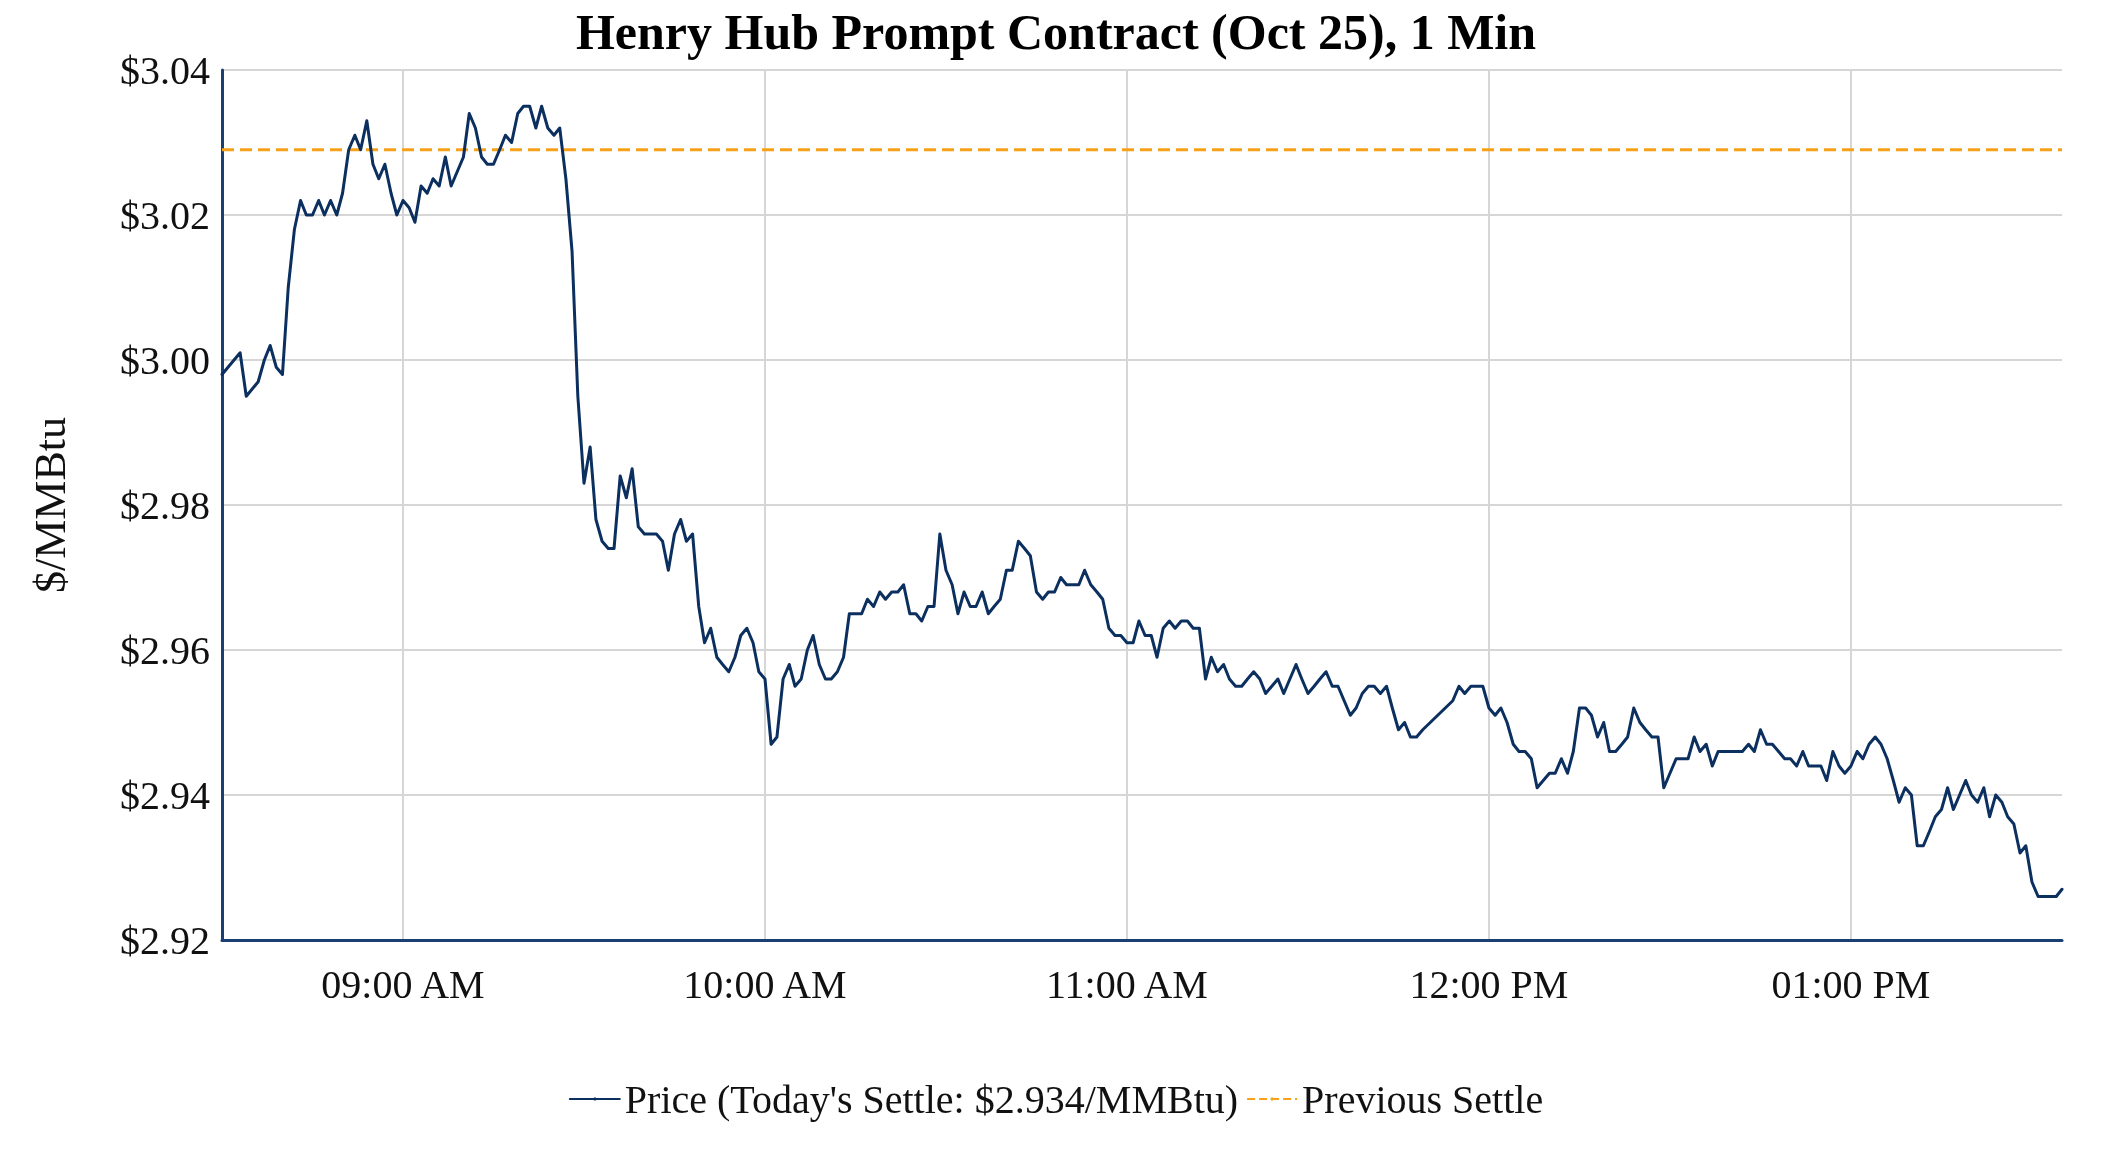  What do you see at coordinates (165, 505) in the screenshot?
I see `y-tick-label: $2.98` at bounding box center [165, 505].